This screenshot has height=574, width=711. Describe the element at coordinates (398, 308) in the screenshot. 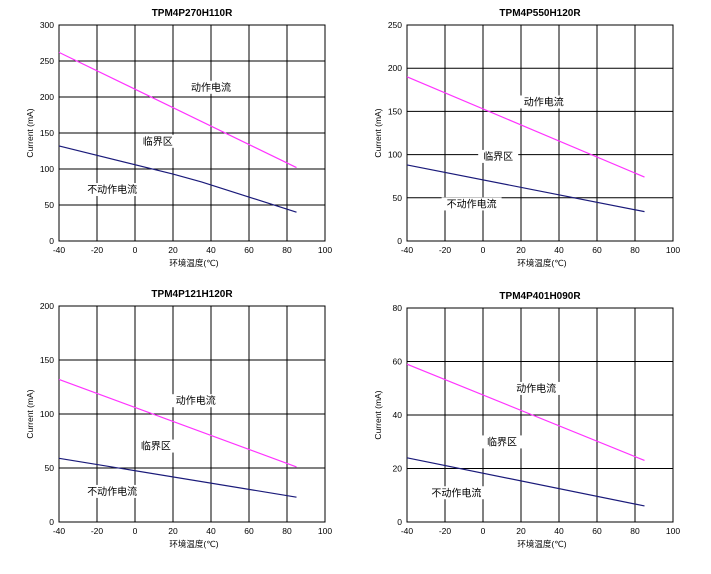

I see `y-tick-label: 80` at that location.